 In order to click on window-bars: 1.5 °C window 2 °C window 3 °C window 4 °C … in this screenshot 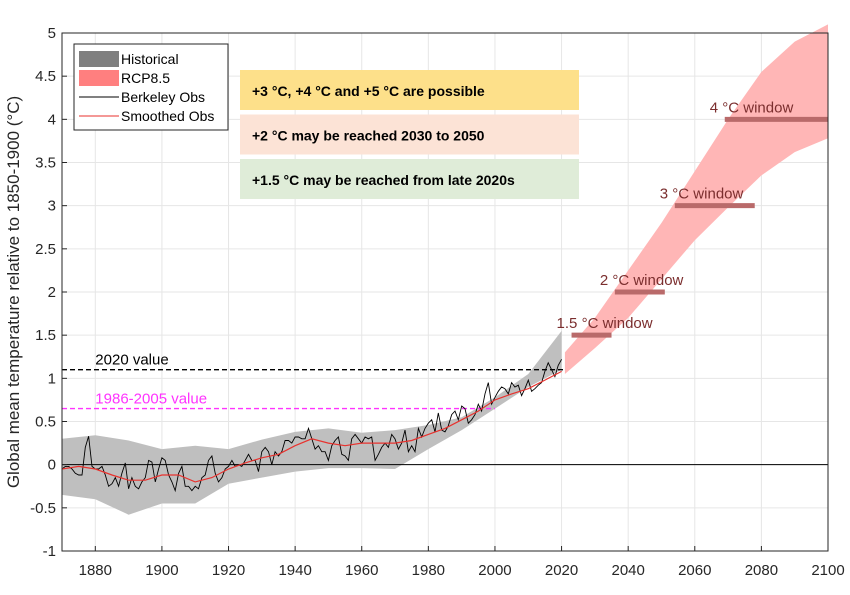, I will do `click(692, 218)`.